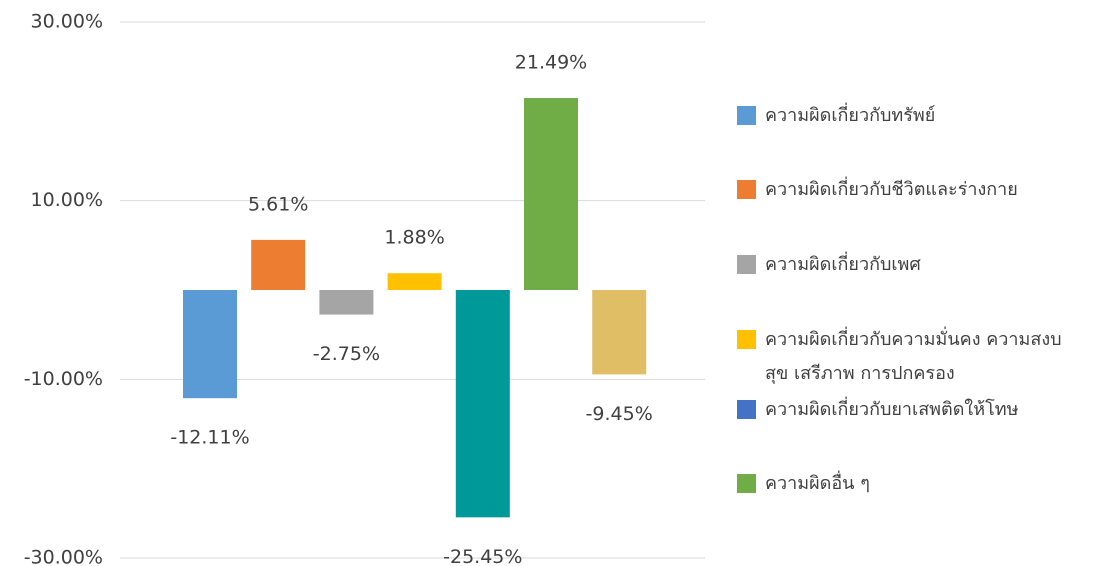 Image resolution: width=1115 pixels, height=566 pixels. Describe the element at coordinates (891, 189) in the screenshot. I see `legend-label: ความผิดเกี่ยวกับชีวิตและร่างกาย` at that location.